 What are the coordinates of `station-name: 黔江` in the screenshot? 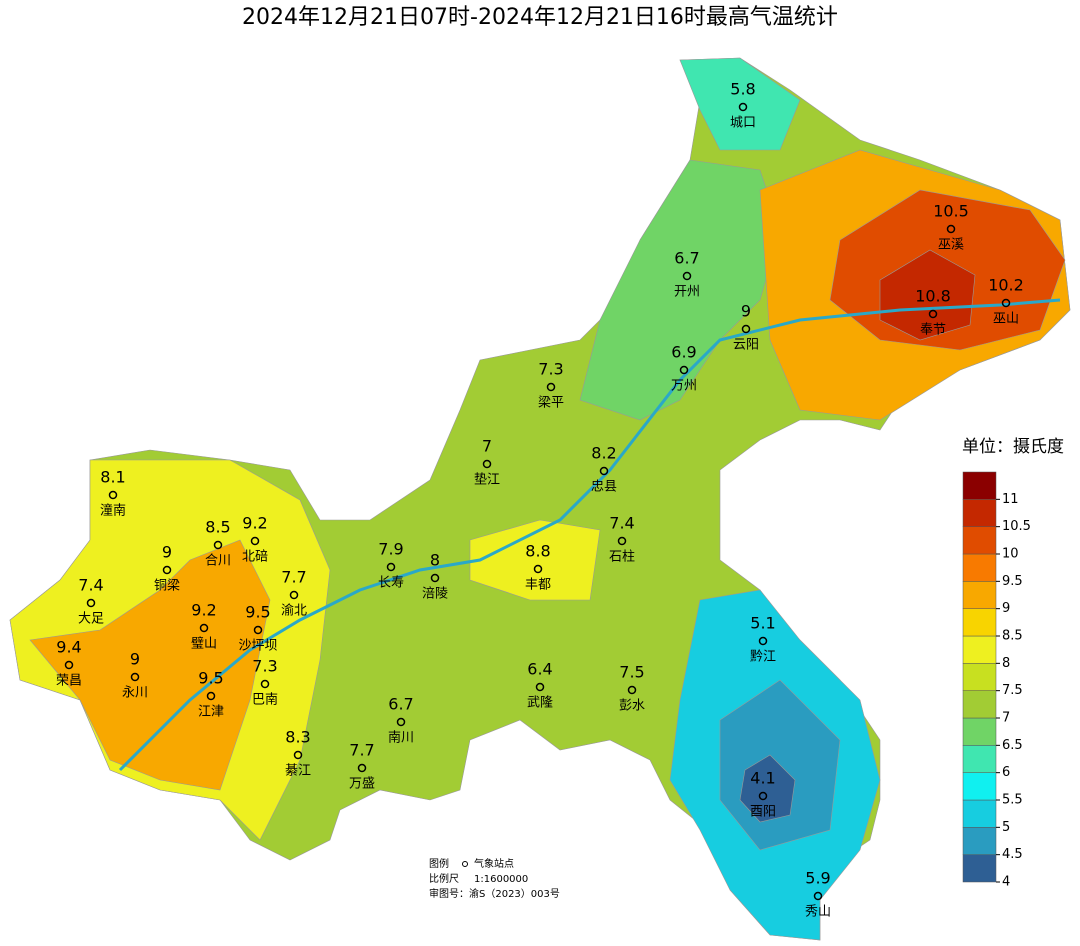 It's located at (763, 657).